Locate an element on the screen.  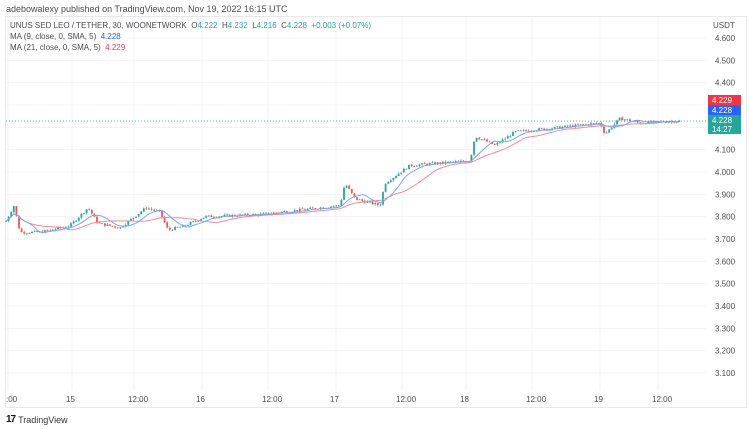
brand-name: TradingView is located at coordinates (43, 419).